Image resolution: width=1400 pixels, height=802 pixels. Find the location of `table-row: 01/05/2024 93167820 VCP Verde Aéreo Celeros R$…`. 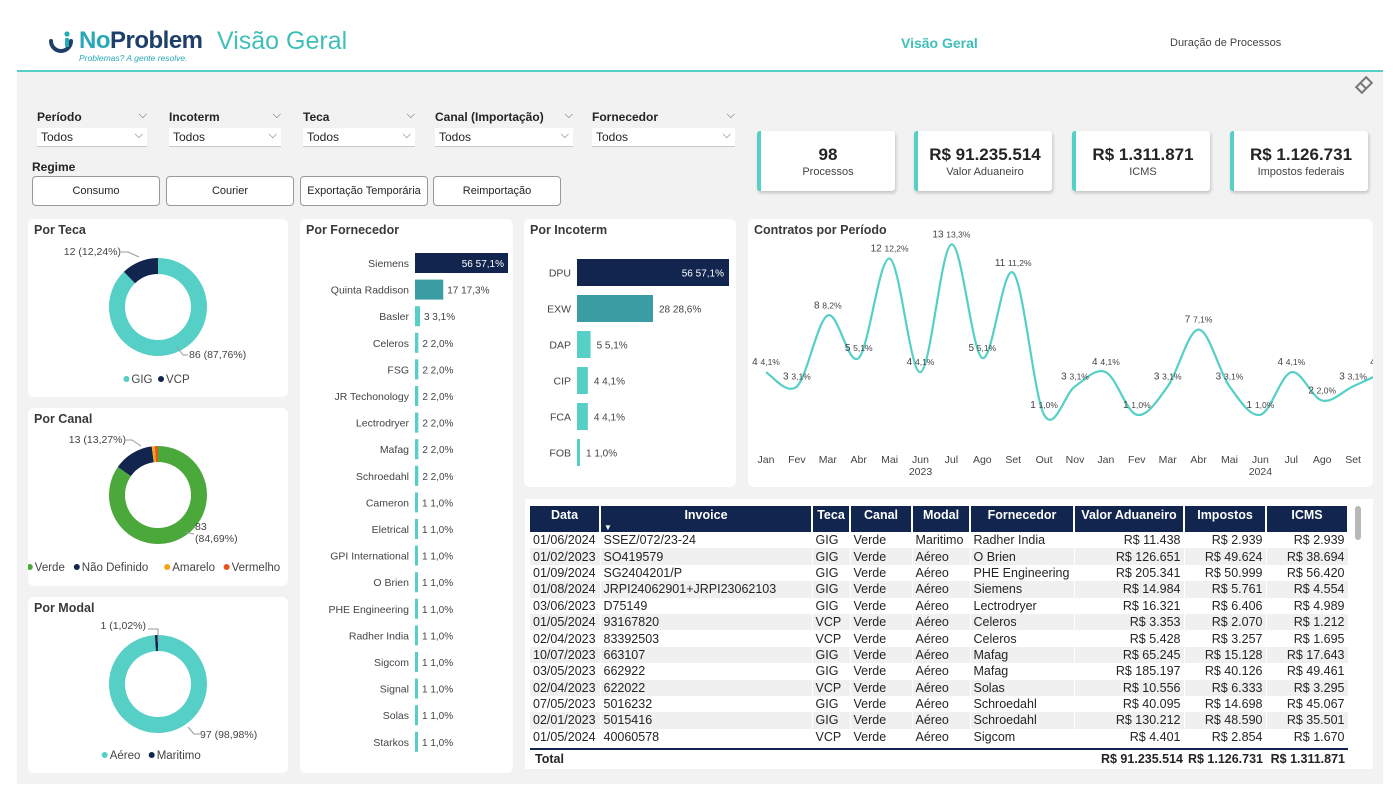

table-row: 01/05/2024 93167820 VCP Verde Aéreo Celeros R$… is located at coordinates (939, 622).